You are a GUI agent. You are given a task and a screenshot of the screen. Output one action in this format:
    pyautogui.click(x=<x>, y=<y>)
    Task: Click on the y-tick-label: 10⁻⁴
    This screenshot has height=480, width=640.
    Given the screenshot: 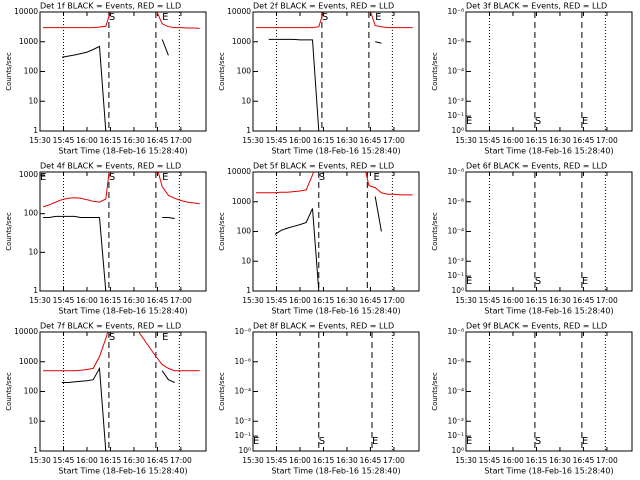 What is the action you would take?
    pyautogui.click(x=455, y=71)
    